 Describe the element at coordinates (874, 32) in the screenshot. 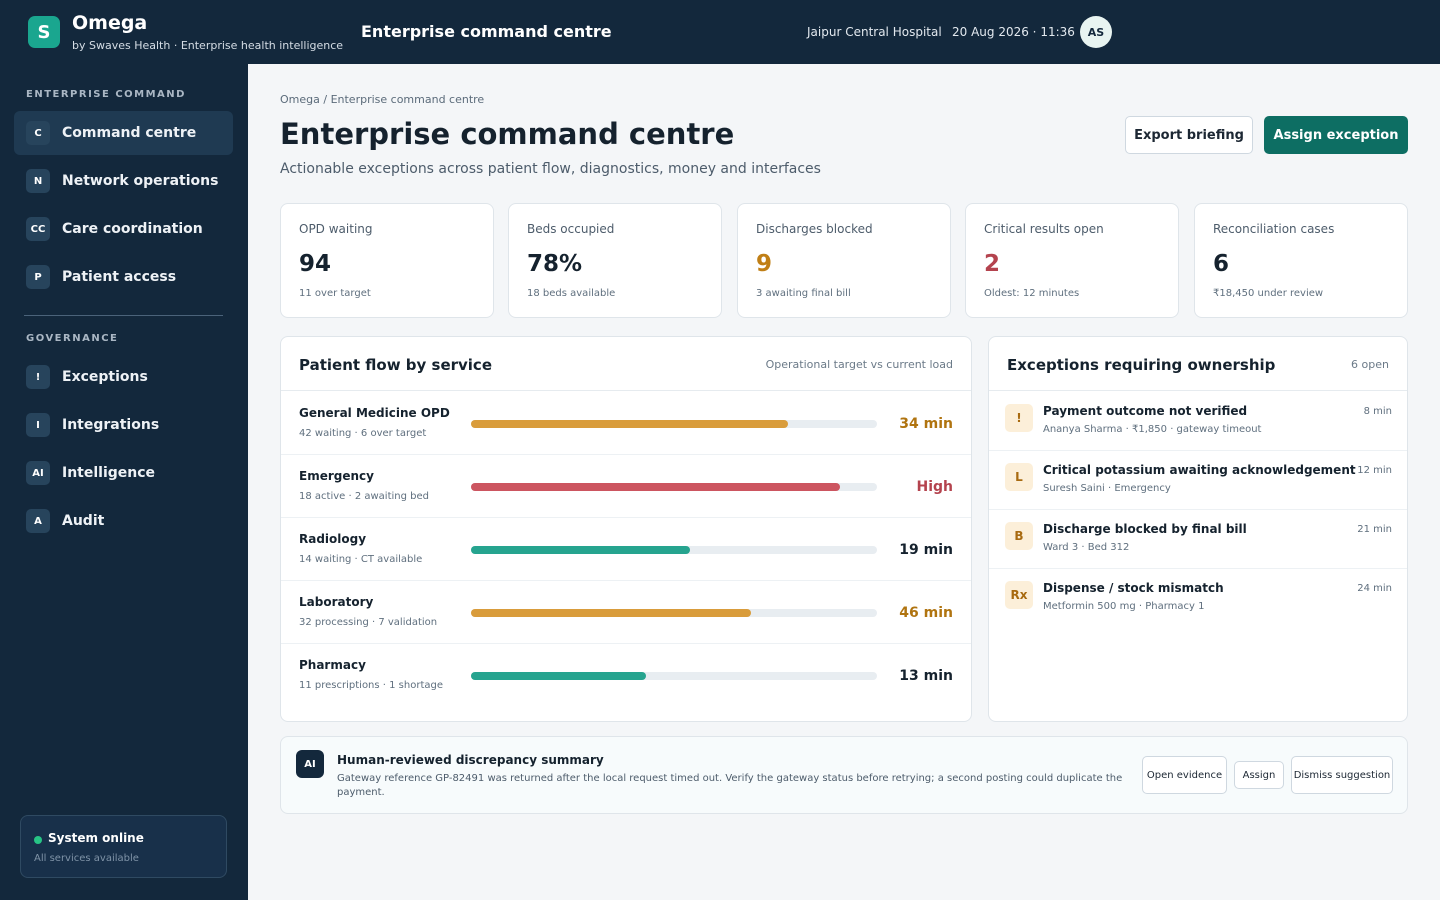

I see `hospital-name: Jaipur Central Hospital` at that location.